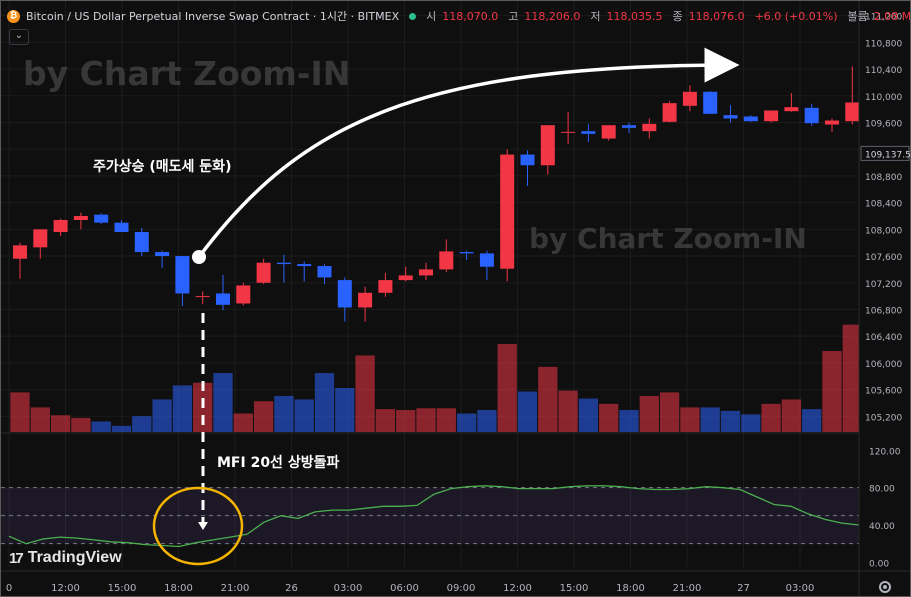 This screenshot has height=597, width=911. What do you see at coordinates (9, 588) in the screenshot?
I see `time-tick-label: 0` at bounding box center [9, 588].